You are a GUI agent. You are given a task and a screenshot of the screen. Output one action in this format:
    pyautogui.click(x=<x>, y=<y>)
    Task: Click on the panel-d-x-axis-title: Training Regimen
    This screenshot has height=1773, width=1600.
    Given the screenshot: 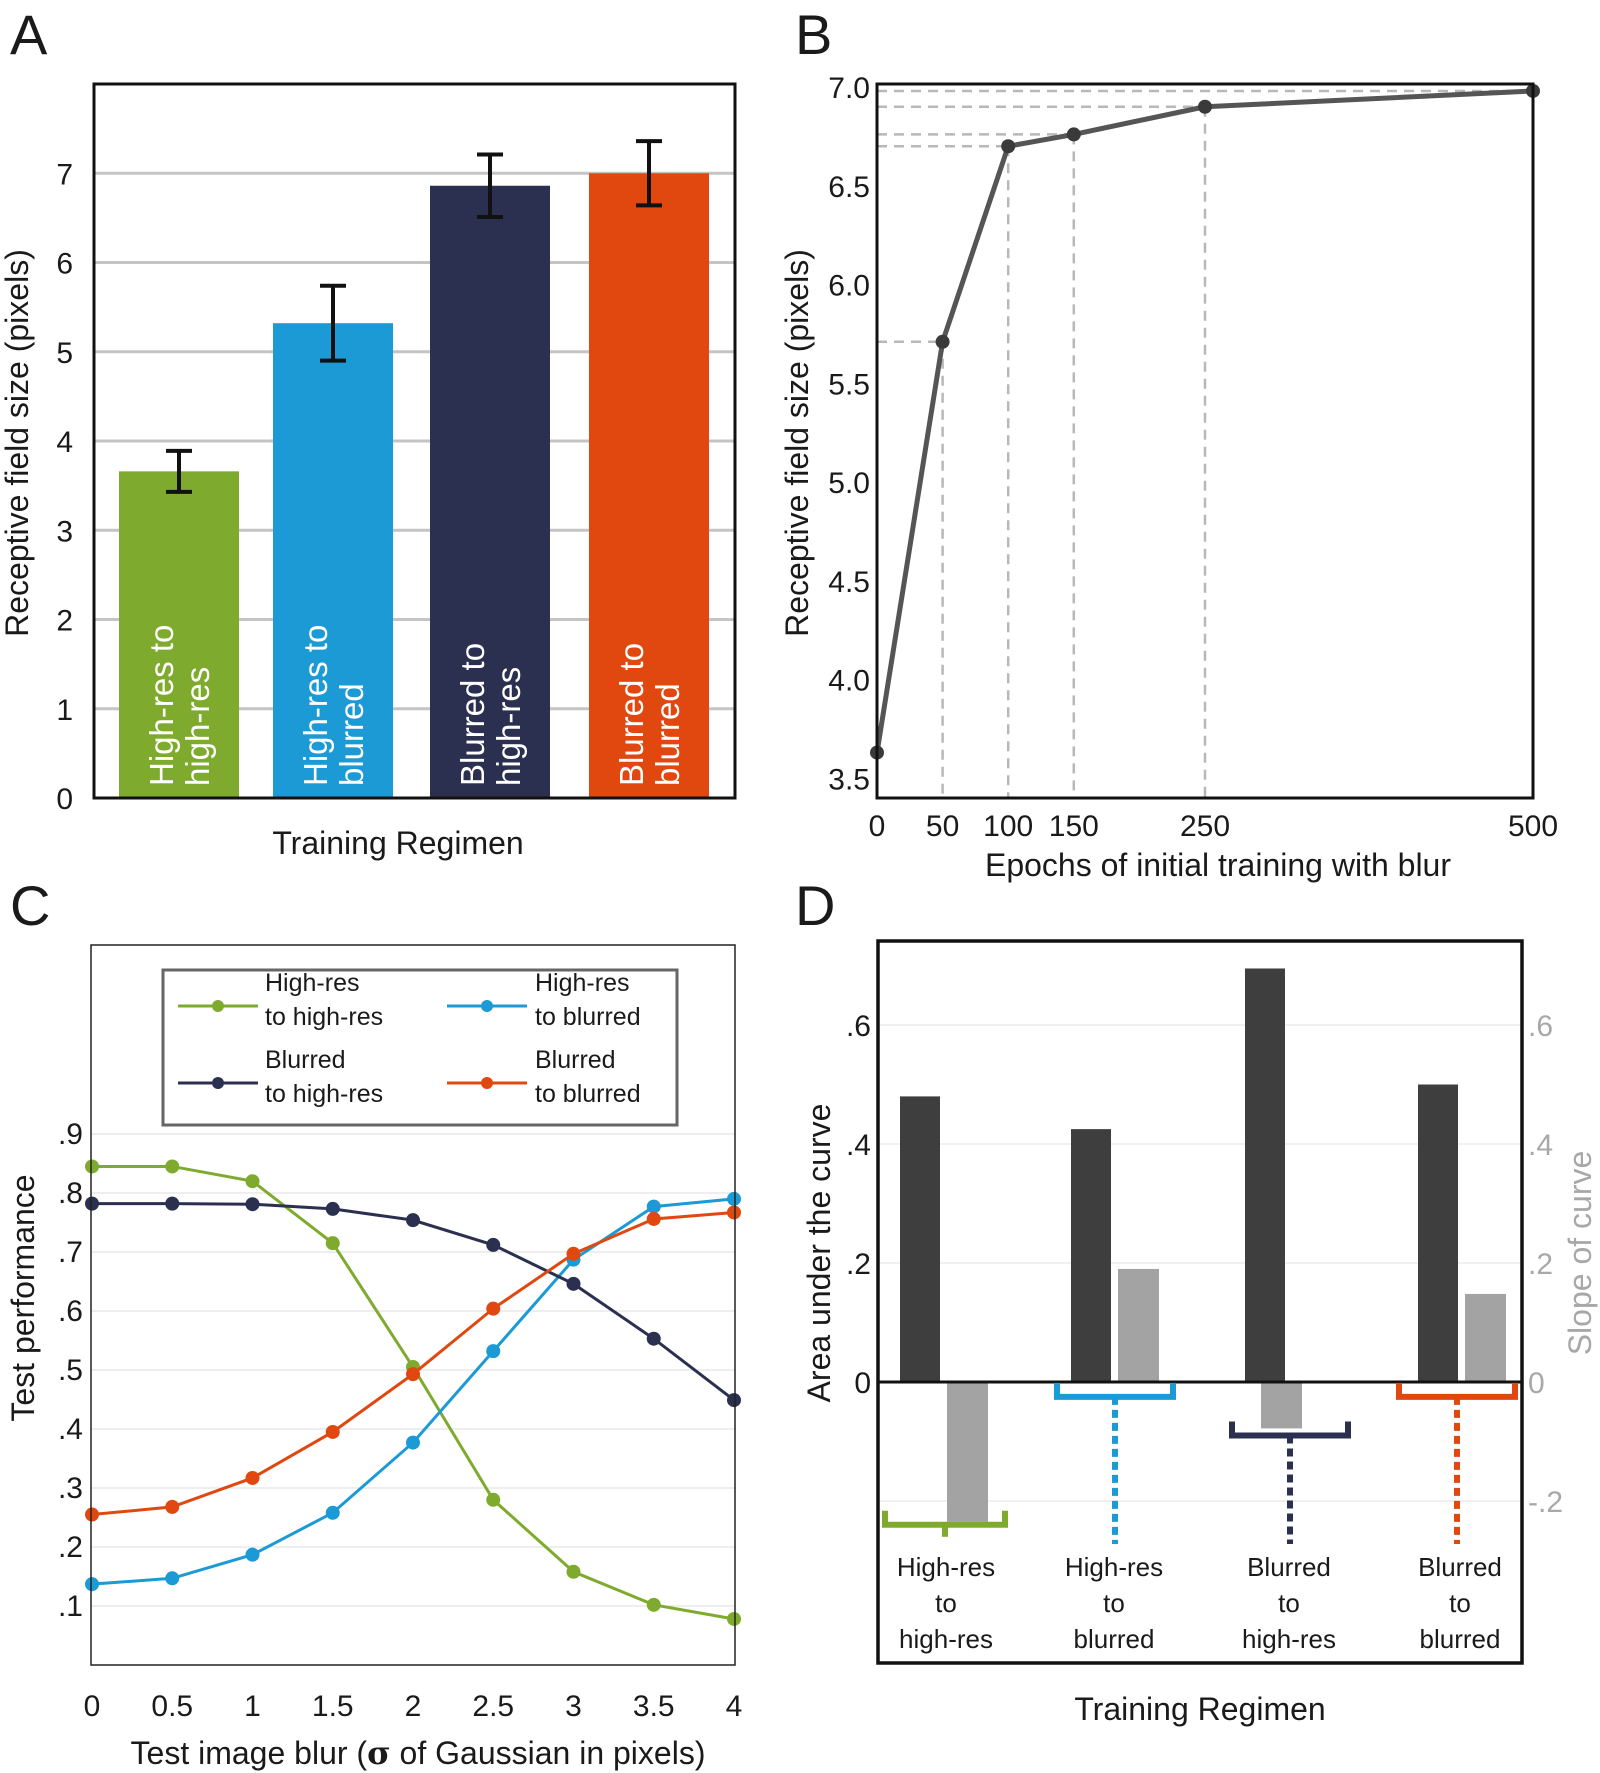 What is the action you would take?
    pyautogui.click(x=1199, y=1709)
    